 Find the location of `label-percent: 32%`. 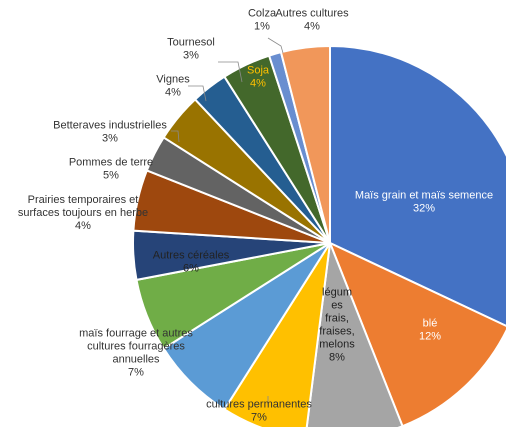

label-percent: 32% is located at coordinates (424, 209).